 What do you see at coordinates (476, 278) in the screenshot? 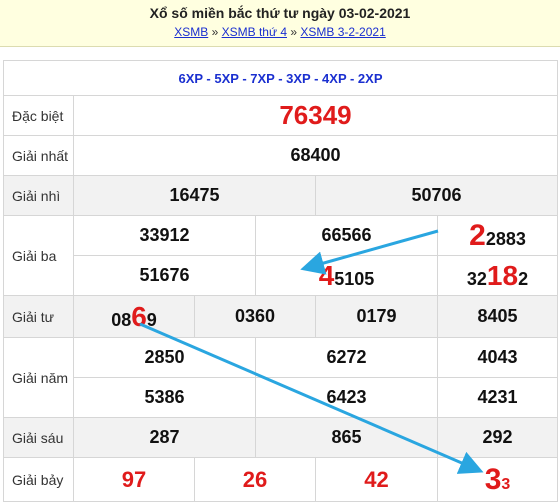
I see `digits: 32` at bounding box center [476, 278].